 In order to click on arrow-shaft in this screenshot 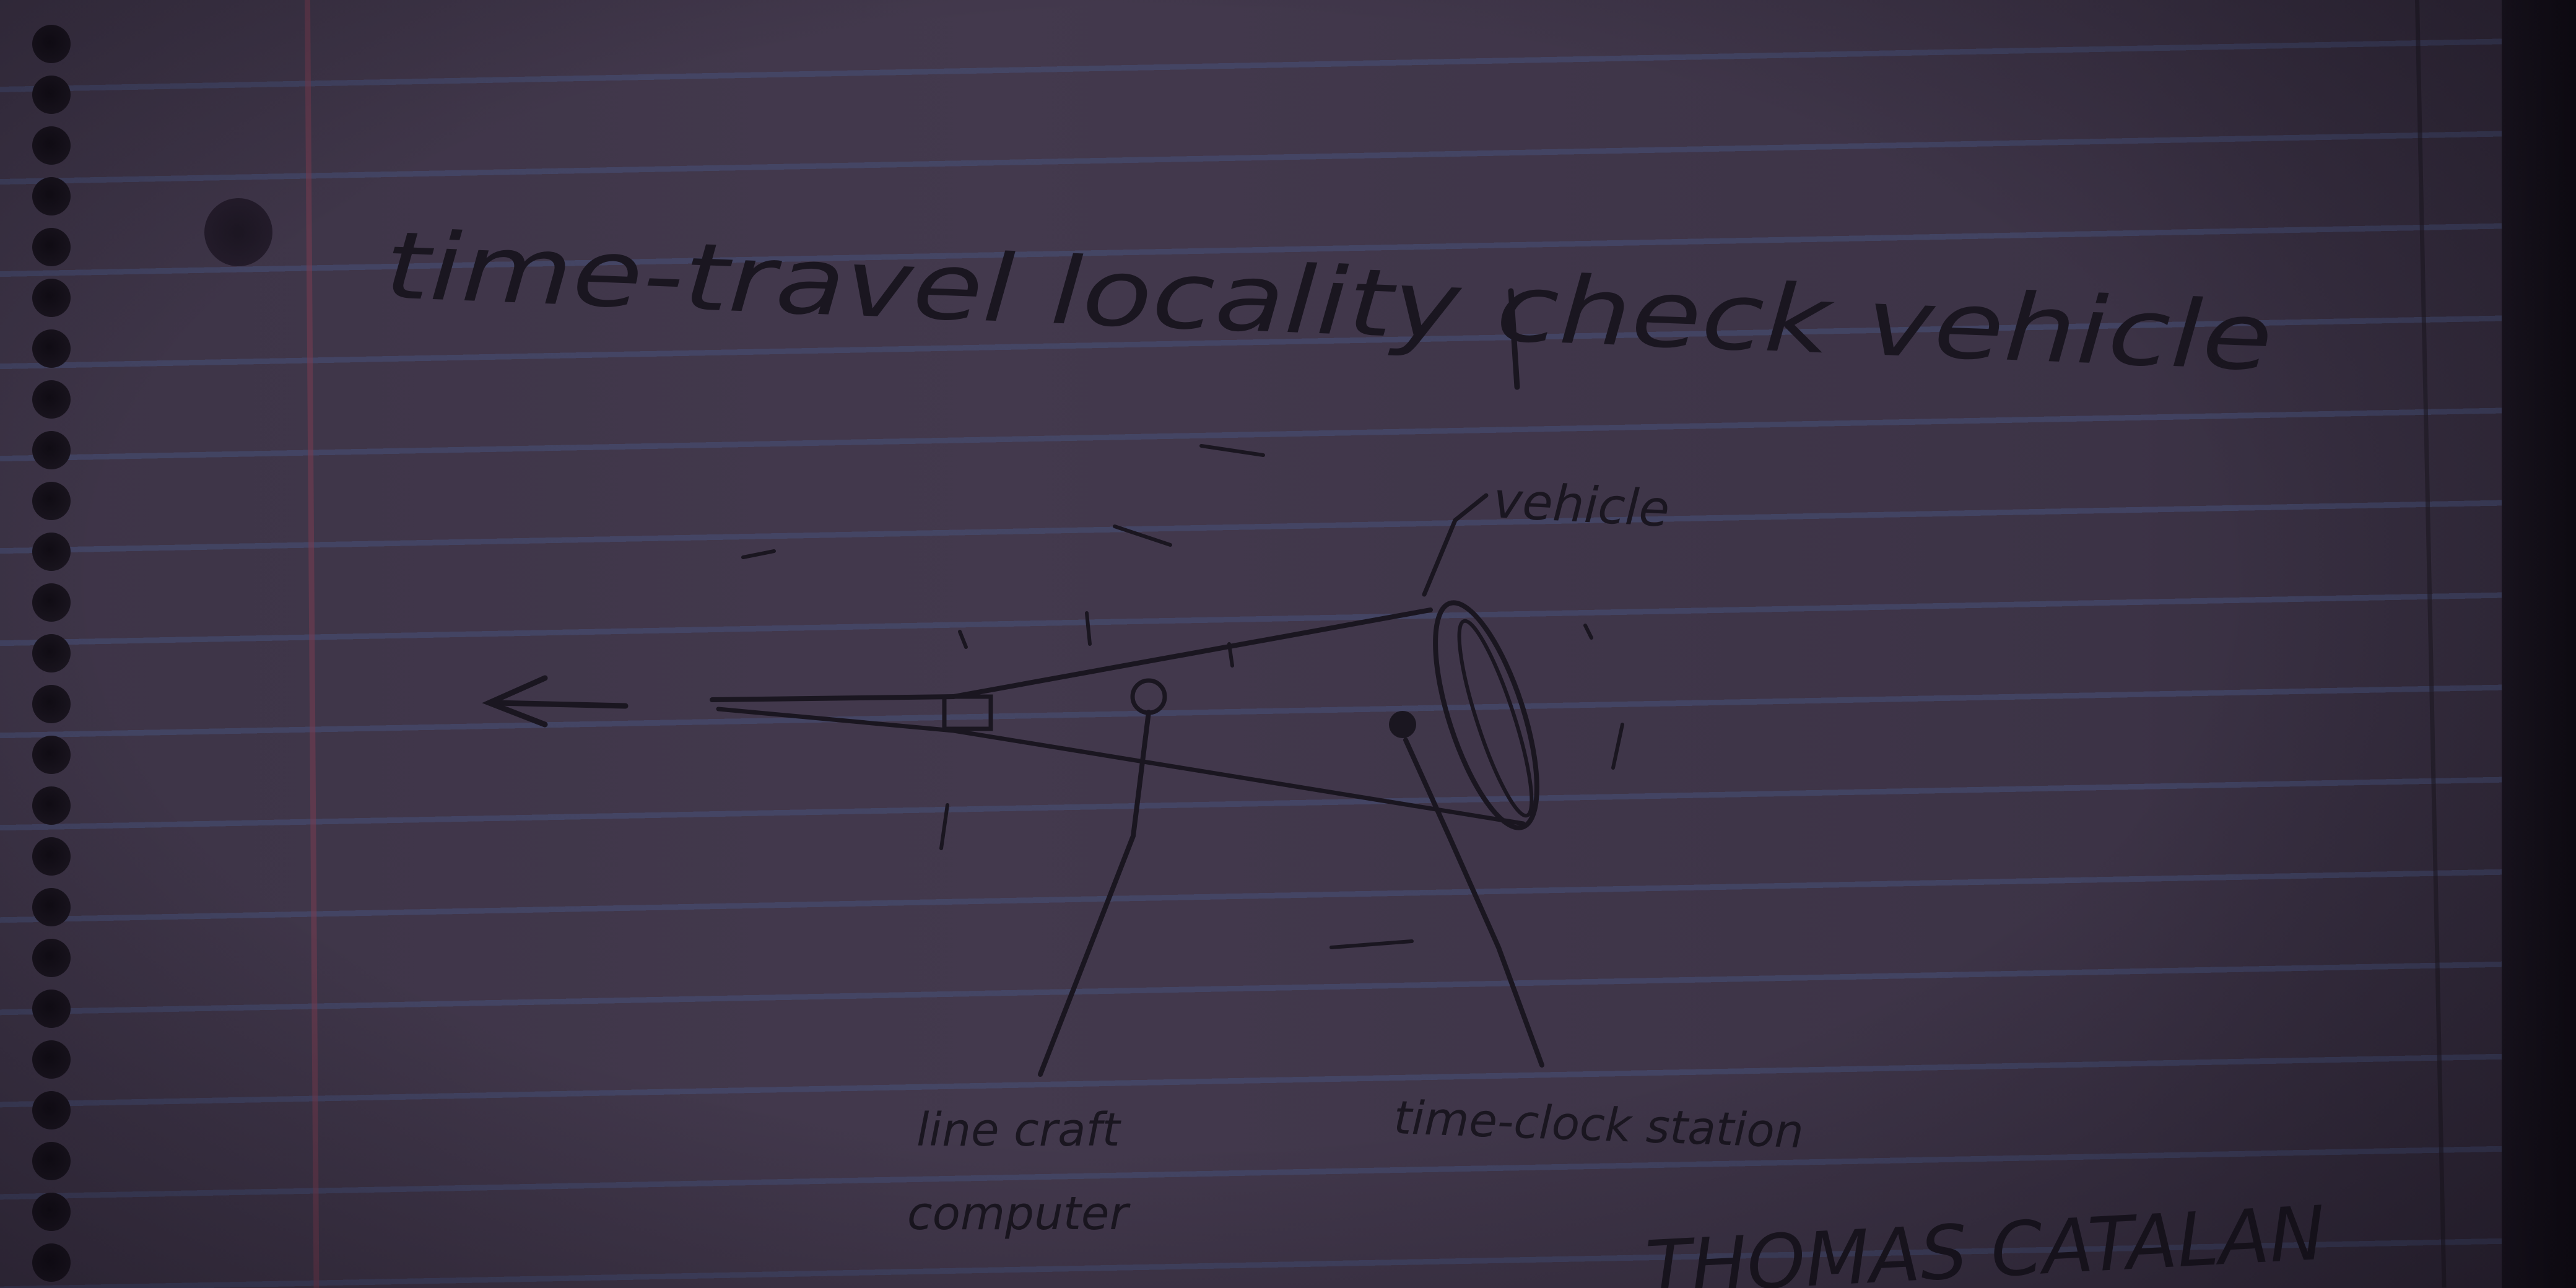, I will do `click(560, 704)`.